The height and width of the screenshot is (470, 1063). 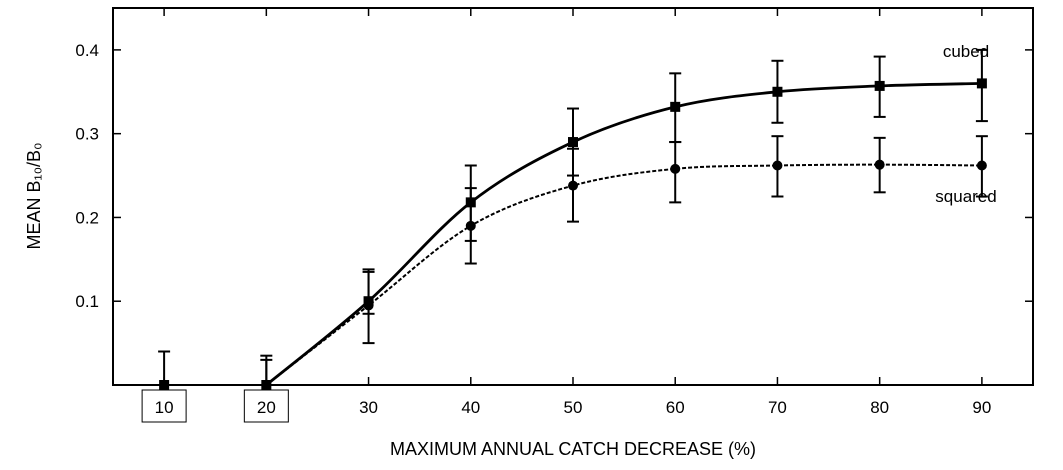 What do you see at coordinates (777, 407) in the screenshot?
I see `x-tick-label: 70` at bounding box center [777, 407].